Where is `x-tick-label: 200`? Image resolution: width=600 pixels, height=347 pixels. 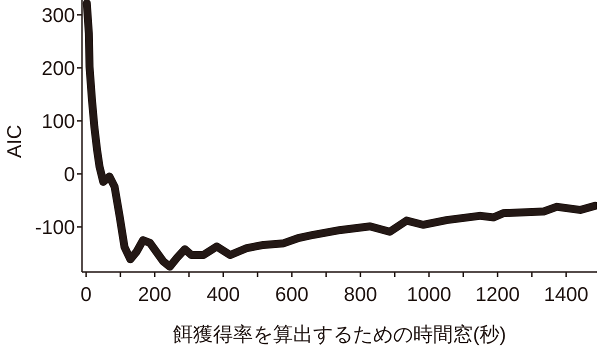
x-tick-label: 200 is located at coordinates (155, 295).